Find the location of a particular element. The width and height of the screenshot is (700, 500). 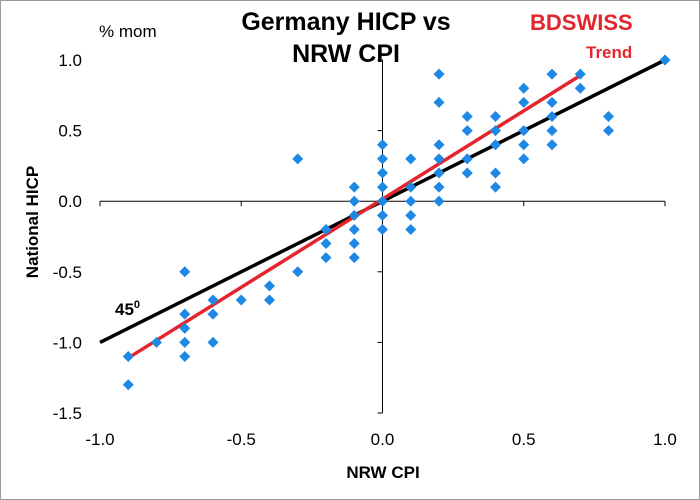

chart-title-line-2: NRW CPI is located at coordinates (346, 54).